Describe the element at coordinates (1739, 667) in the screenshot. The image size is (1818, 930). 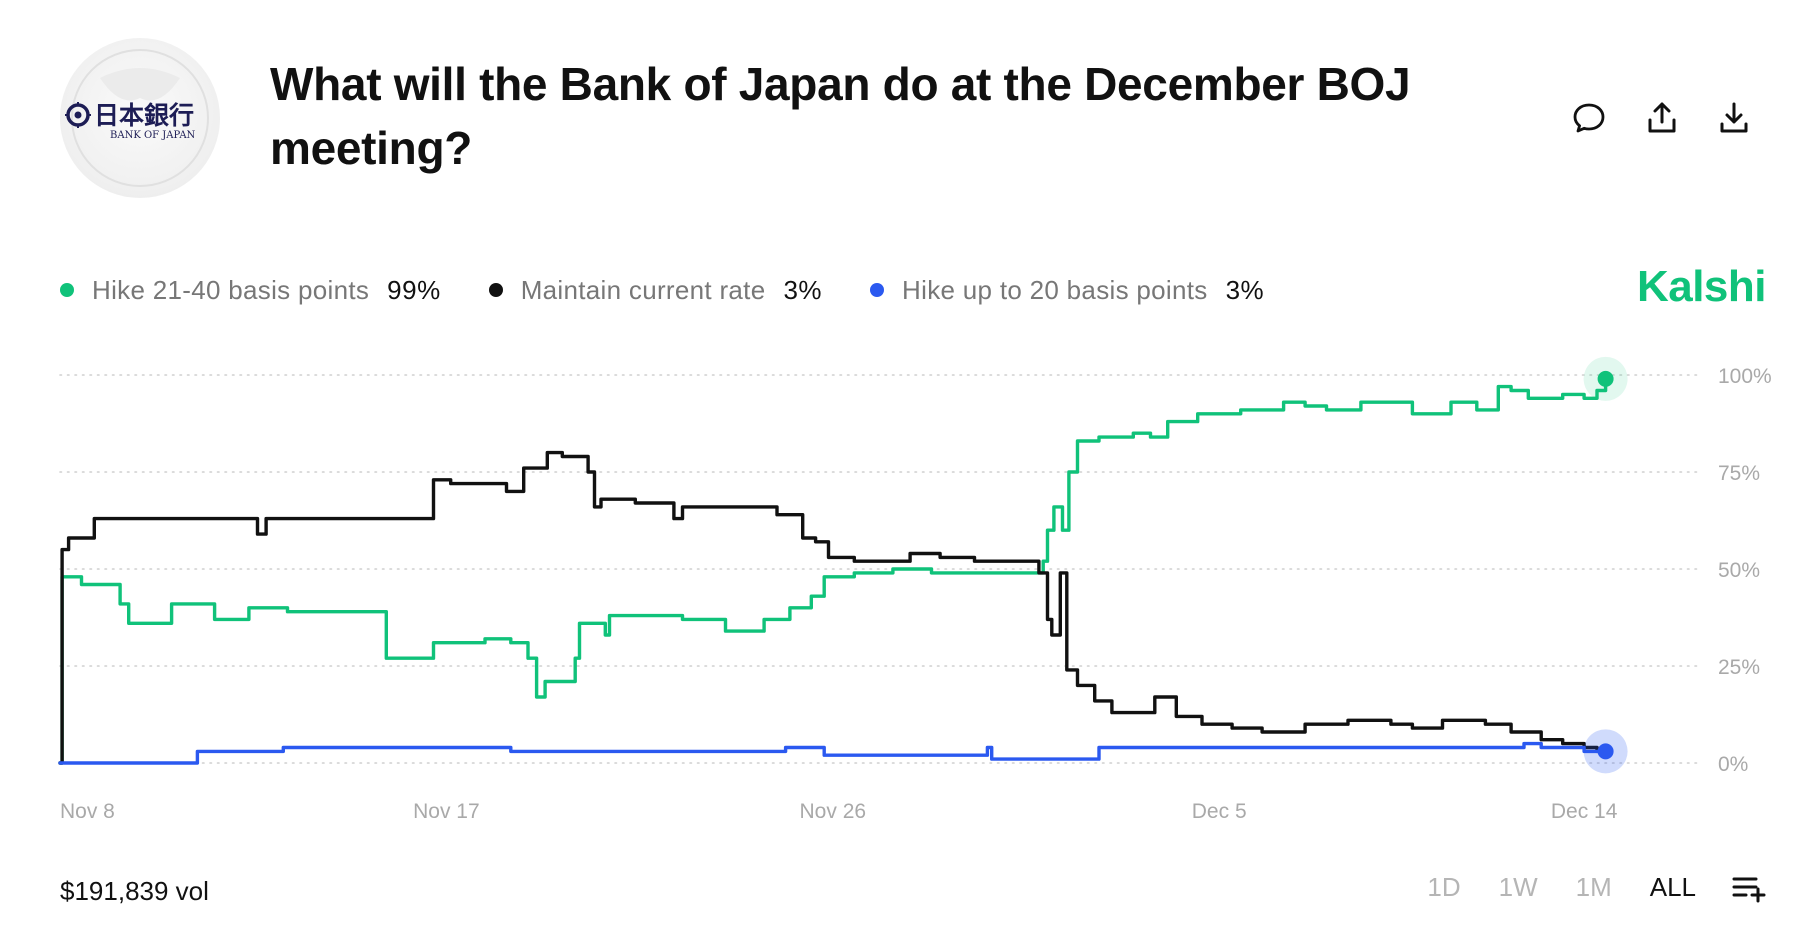
I see `y-tick-label: 25%` at that location.